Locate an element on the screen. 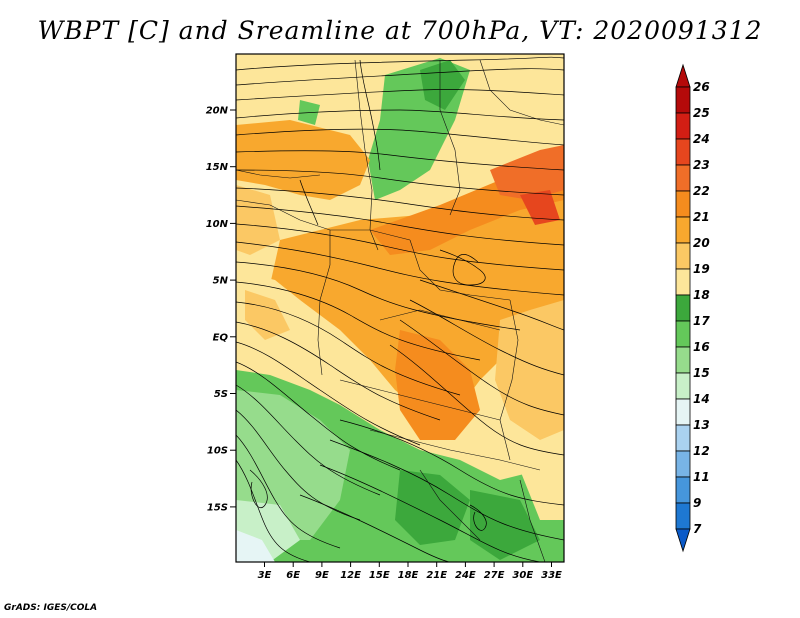 This screenshot has height=618, width=800. colorbar-label: 23 is located at coordinates (701, 165).